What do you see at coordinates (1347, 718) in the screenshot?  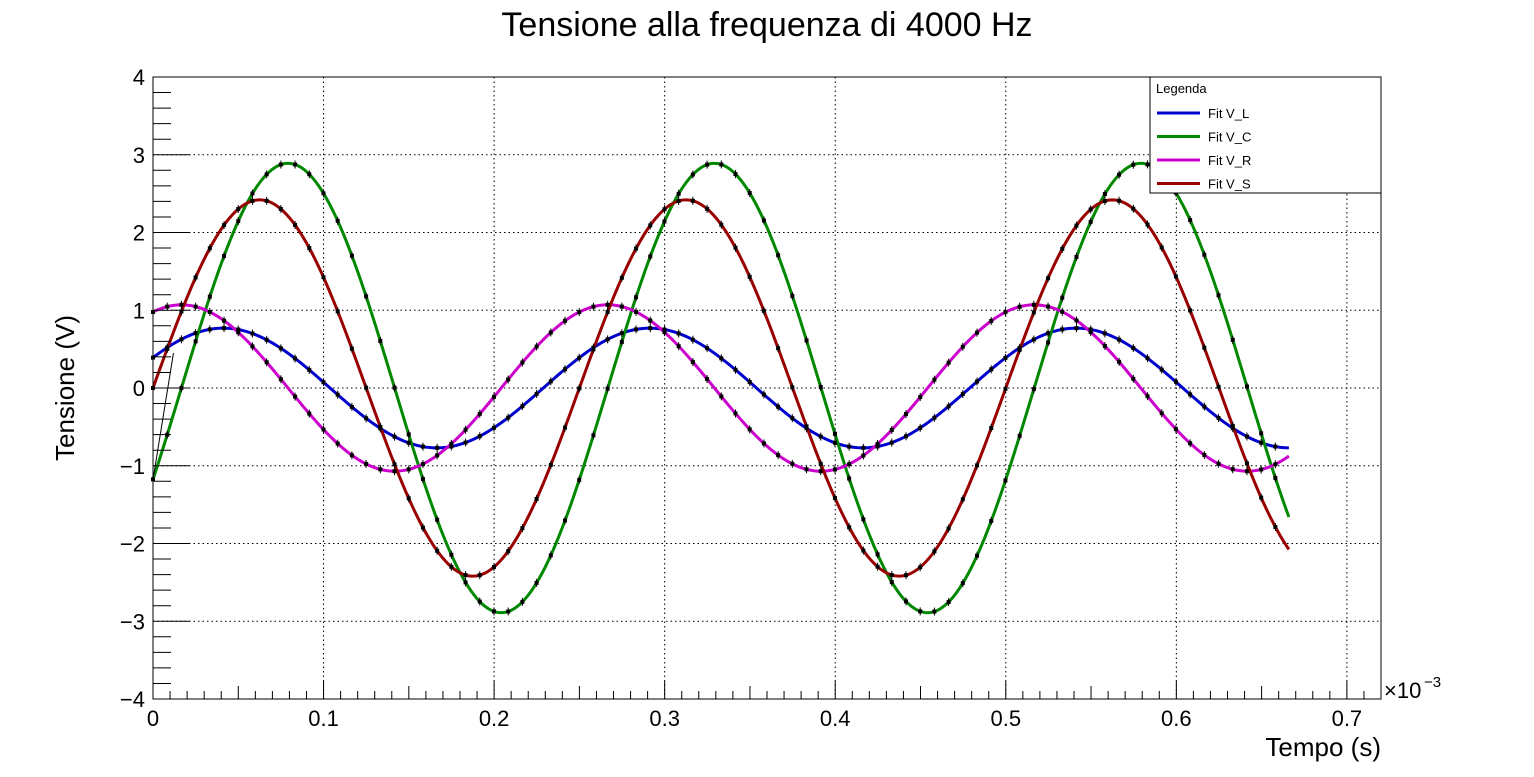 I see `x-tick-label: 0.7` at bounding box center [1347, 718].